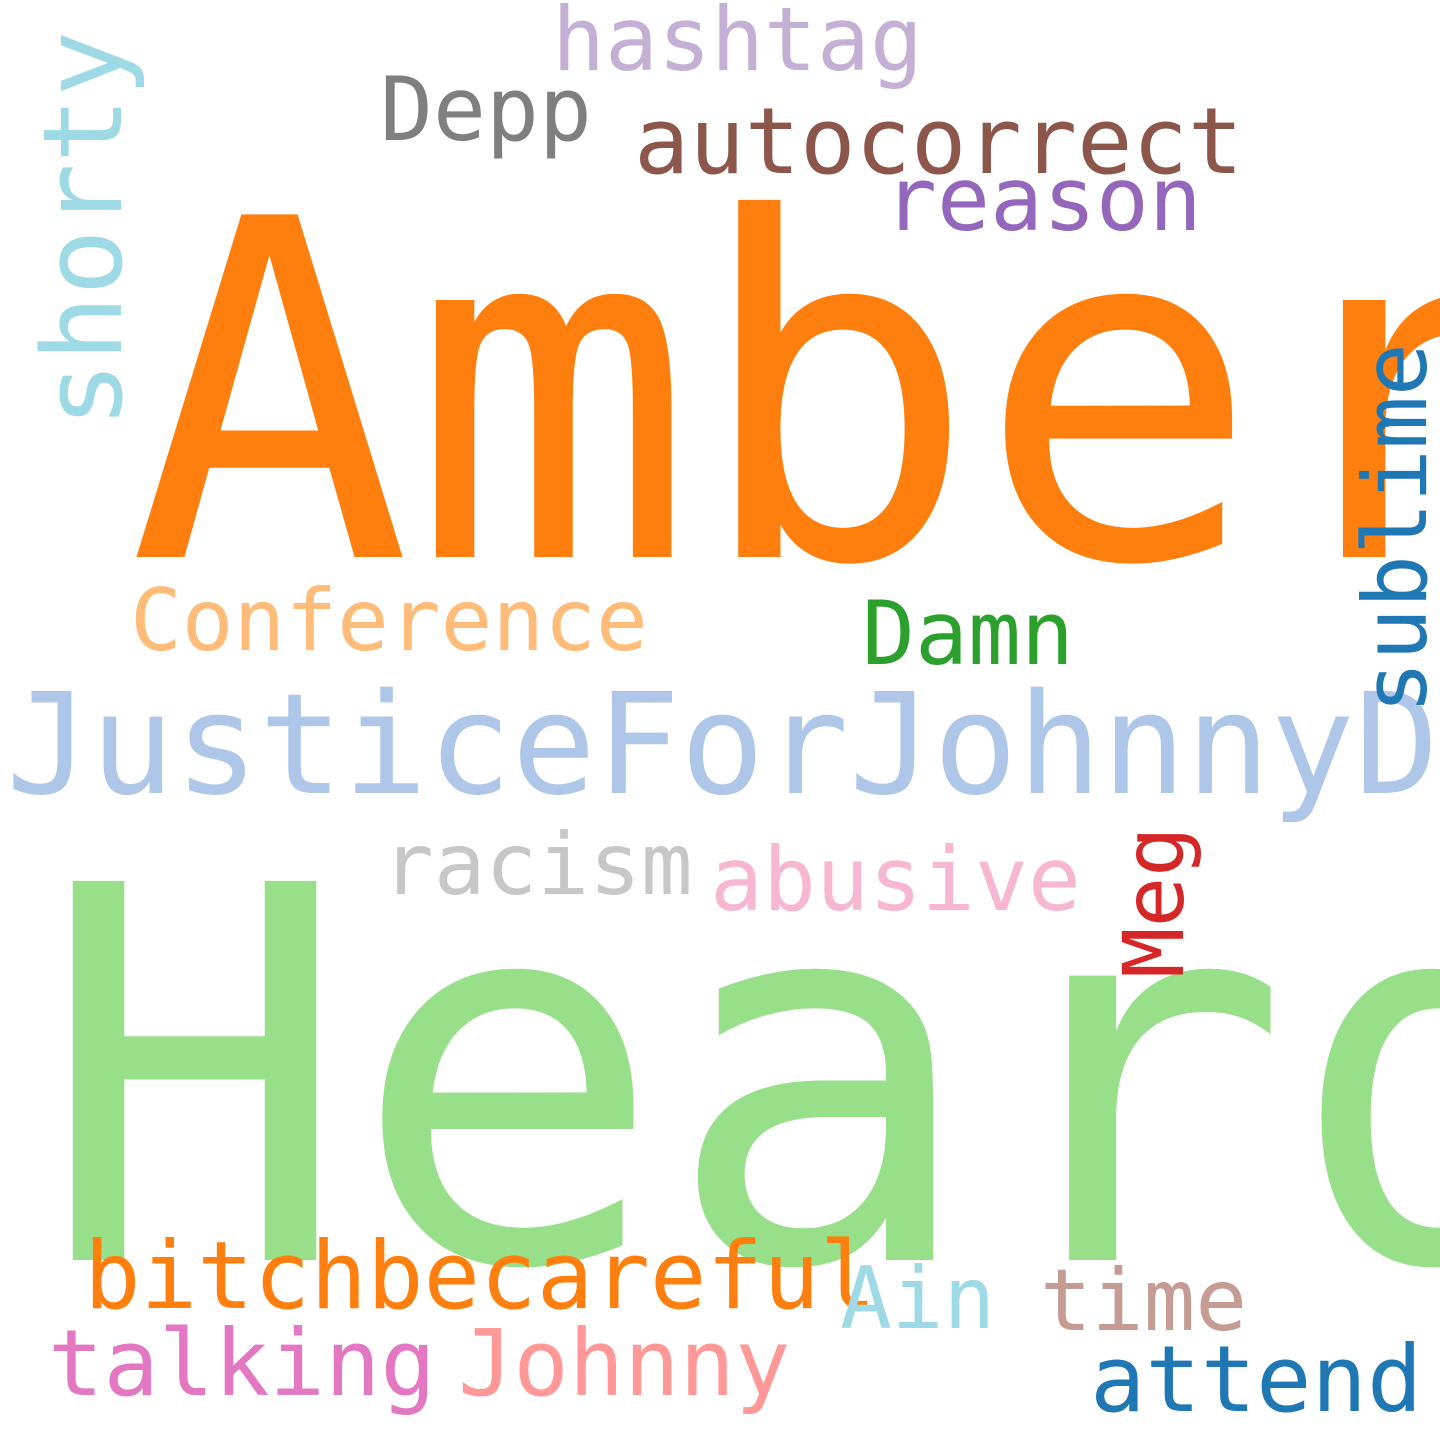  Describe the element at coordinates (968, 633) in the screenshot. I see `word-damn: Damn` at that location.